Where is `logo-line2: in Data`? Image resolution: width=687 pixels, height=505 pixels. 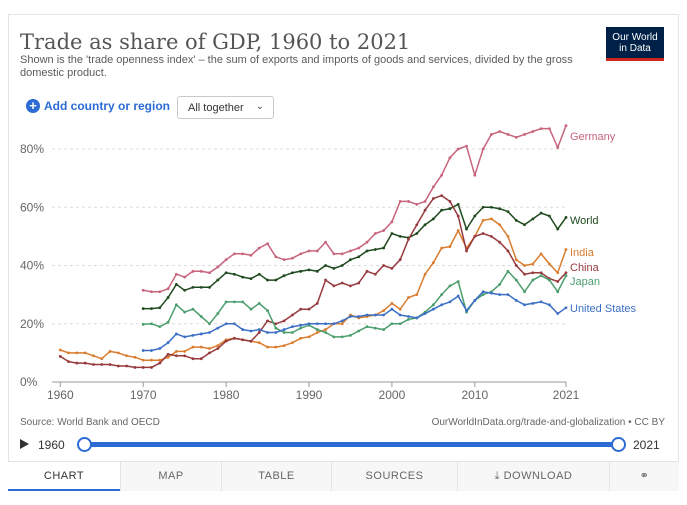
logo-line2: in Data is located at coordinates (635, 48).